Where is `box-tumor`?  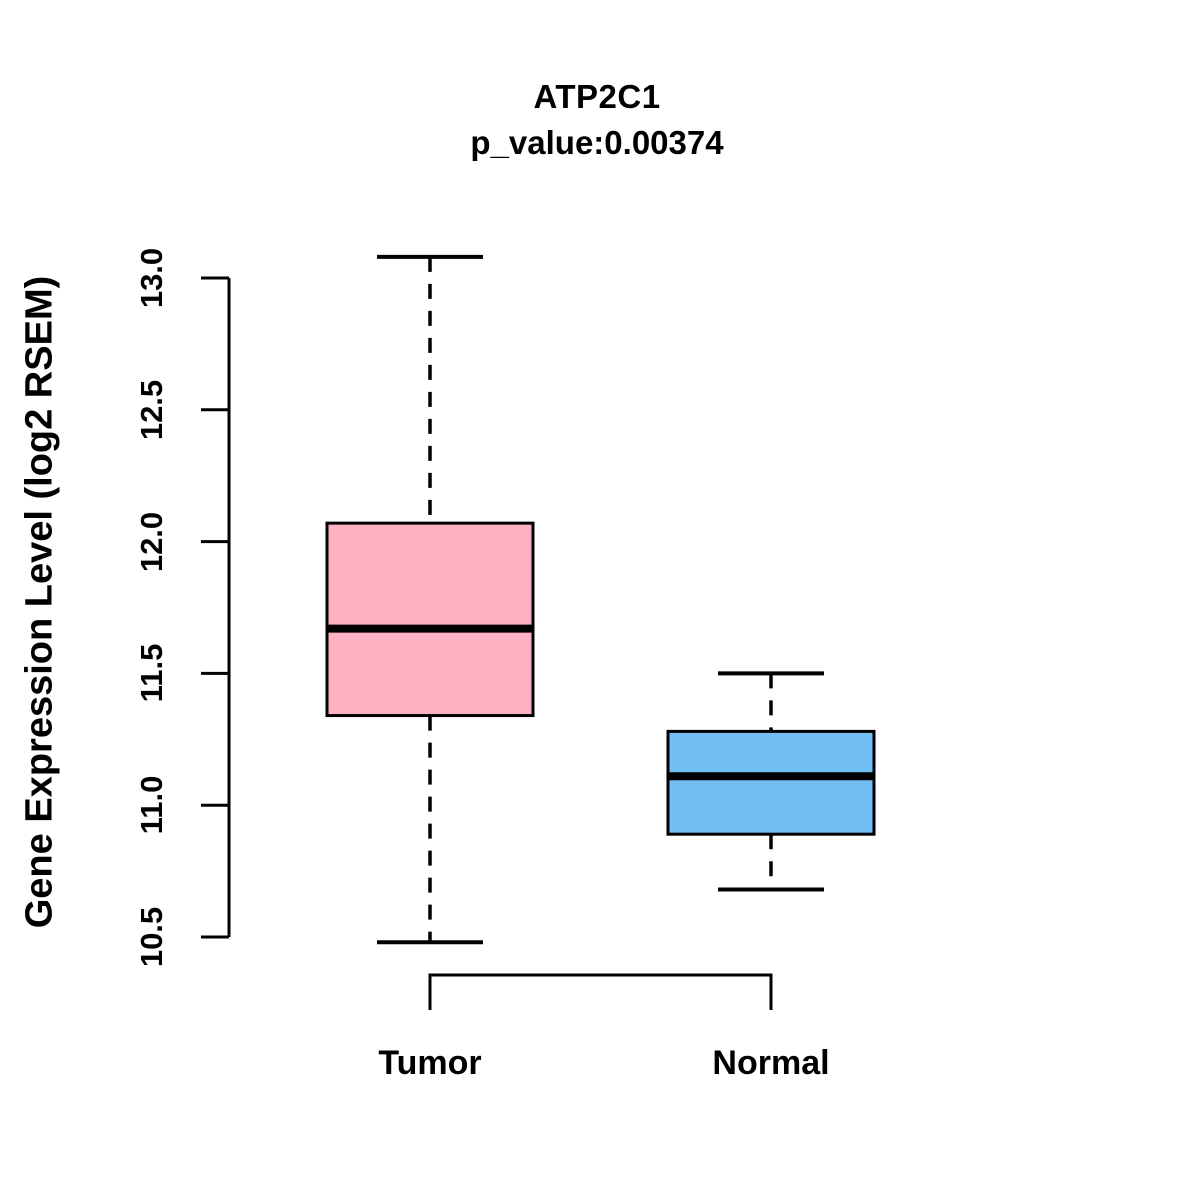 box-tumor is located at coordinates (430, 619).